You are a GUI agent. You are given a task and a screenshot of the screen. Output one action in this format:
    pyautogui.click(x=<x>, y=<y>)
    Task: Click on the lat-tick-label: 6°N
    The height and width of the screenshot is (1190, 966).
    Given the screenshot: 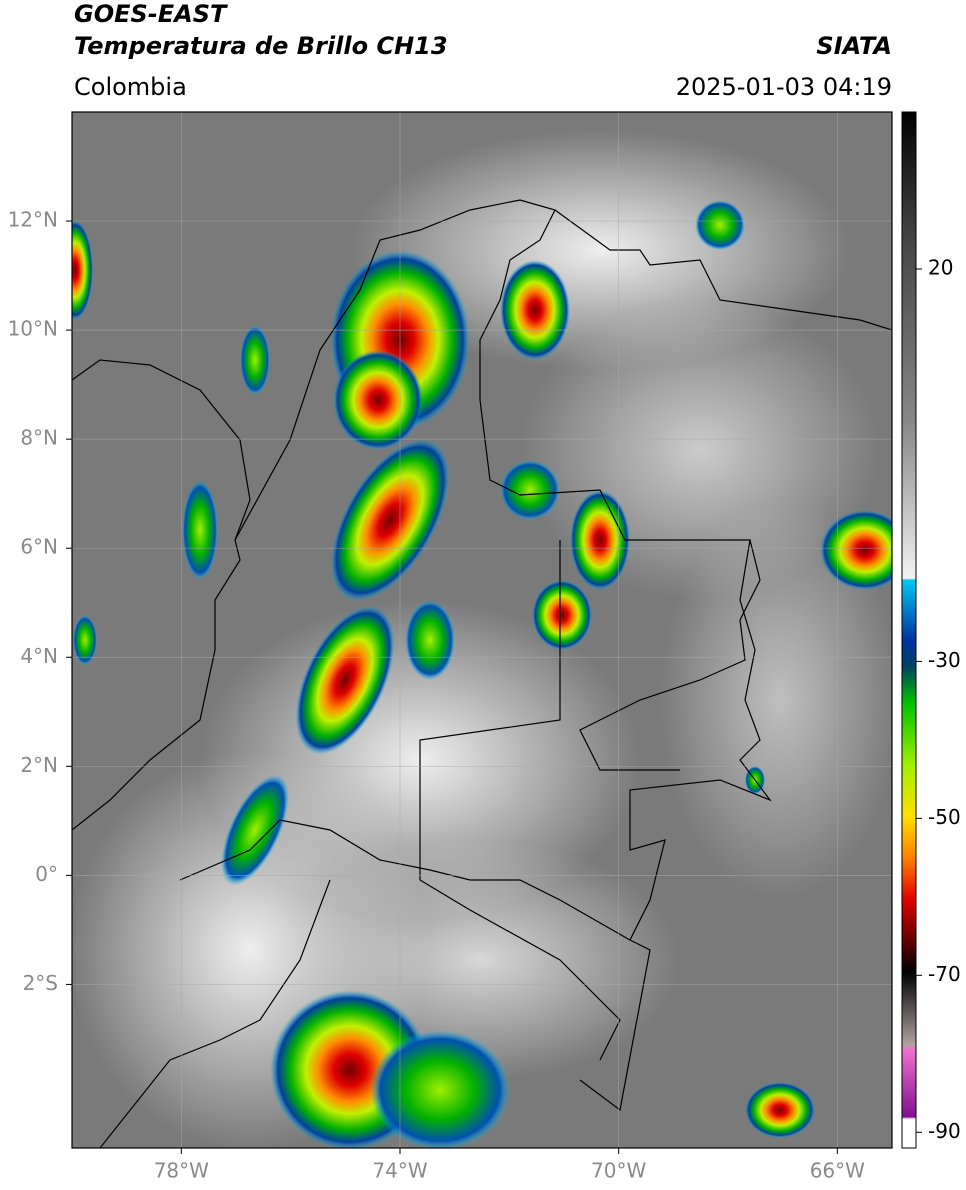 What is the action you would take?
    pyautogui.click(x=39, y=547)
    